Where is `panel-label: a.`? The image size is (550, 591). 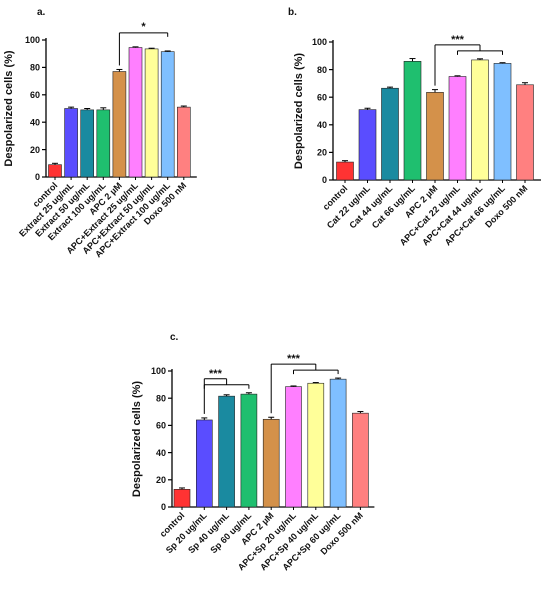
panel-label: a. is located at coordinates (41, 12).